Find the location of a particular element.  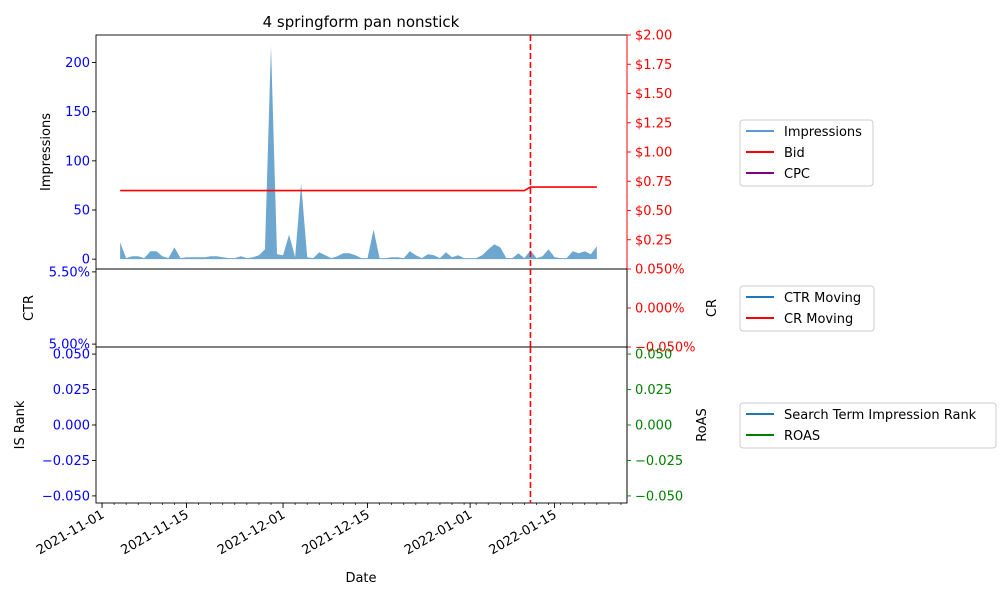

left-tick-label: 5.00% is located at coordinates (69, 345).